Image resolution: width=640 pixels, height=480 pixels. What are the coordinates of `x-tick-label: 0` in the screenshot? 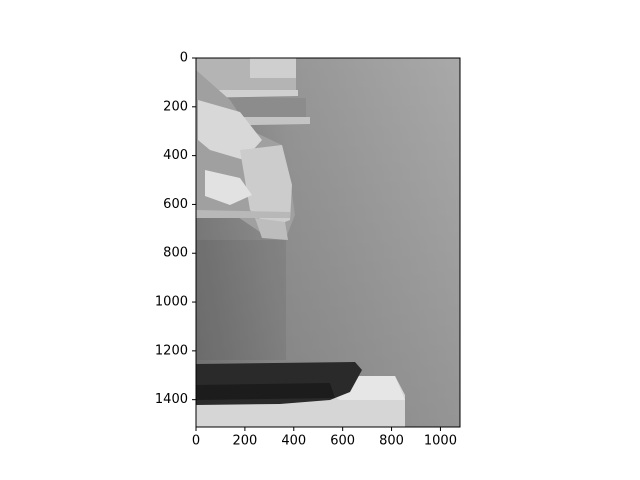 It's located at (196, 441).